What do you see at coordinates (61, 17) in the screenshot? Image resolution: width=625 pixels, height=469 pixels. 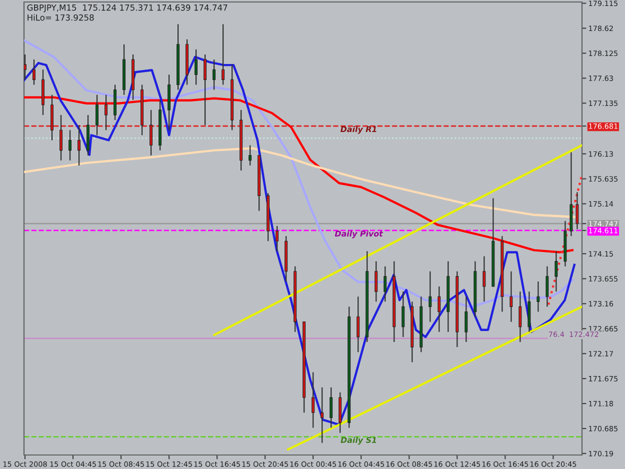 I see `annotation: HiLo= 173.9258` at bounding box center [61, 17].